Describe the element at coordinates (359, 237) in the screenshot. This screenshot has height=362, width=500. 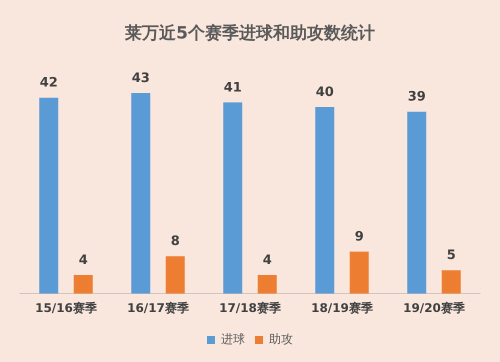
I see `data-label: 9` at that location.